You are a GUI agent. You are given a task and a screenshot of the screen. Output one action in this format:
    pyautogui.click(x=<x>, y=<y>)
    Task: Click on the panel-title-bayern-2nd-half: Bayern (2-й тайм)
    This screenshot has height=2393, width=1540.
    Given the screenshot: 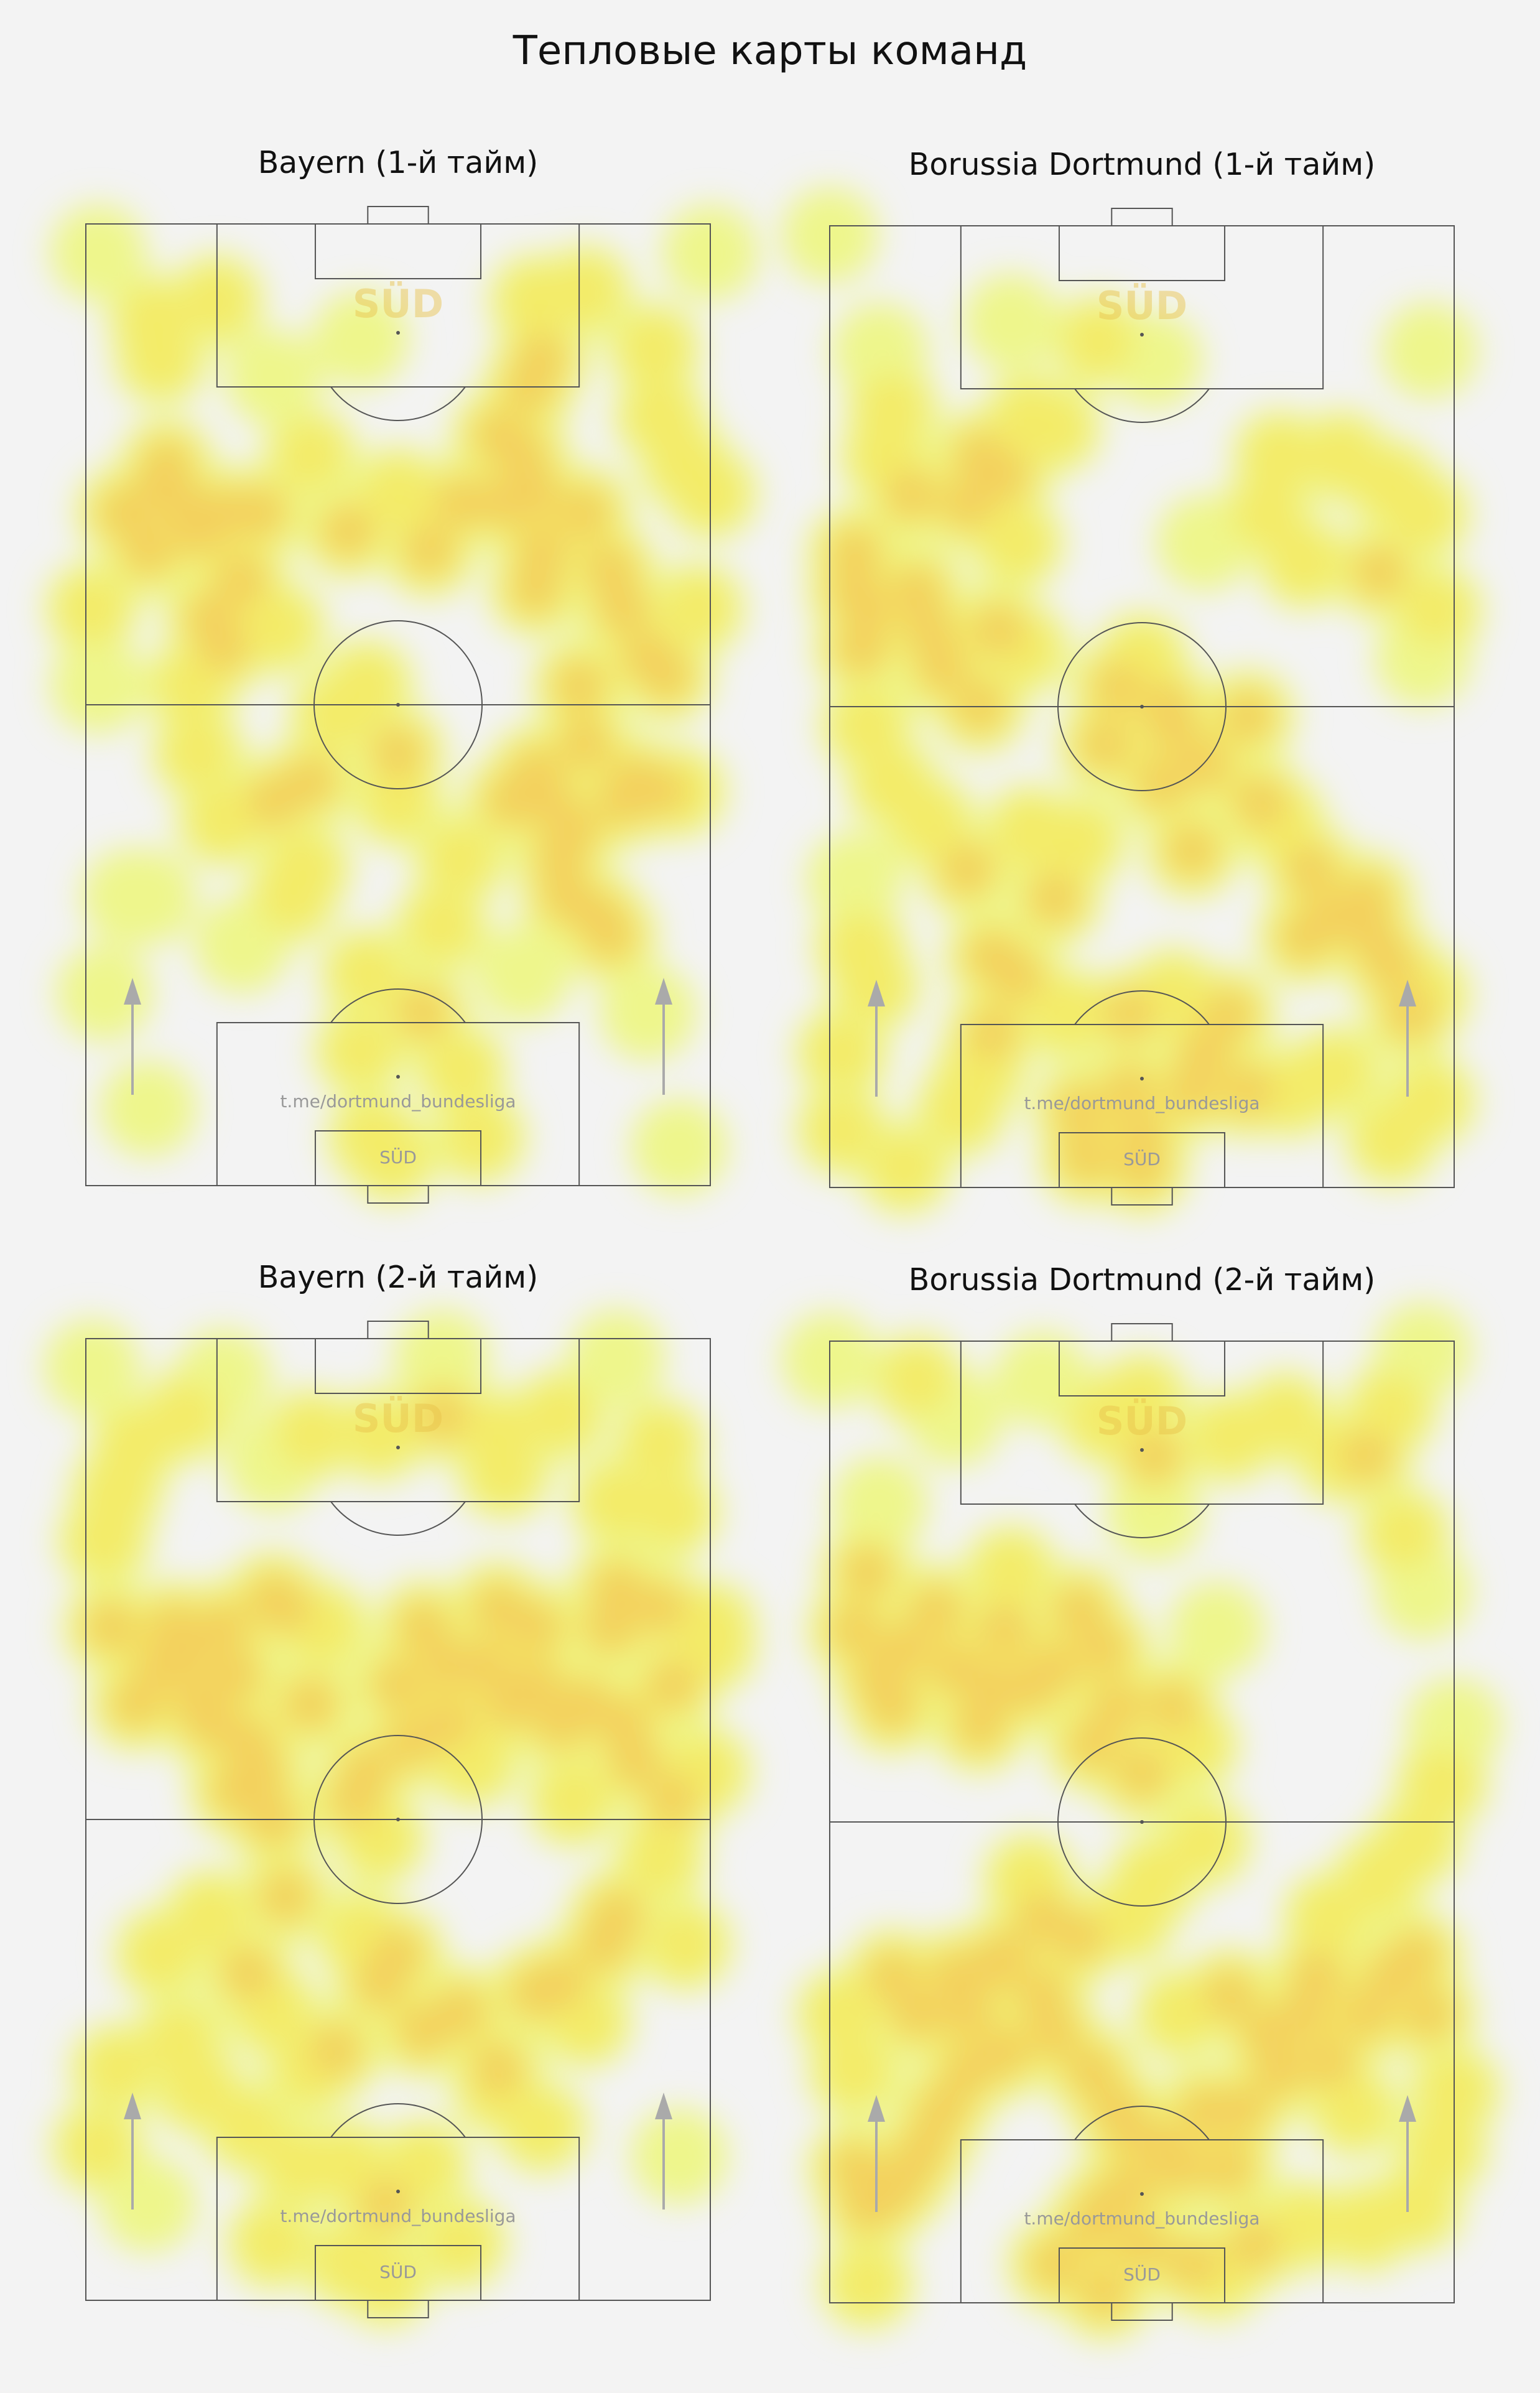 What is the action you would take?
    pyautogui.click(x=398, y=1278)
    